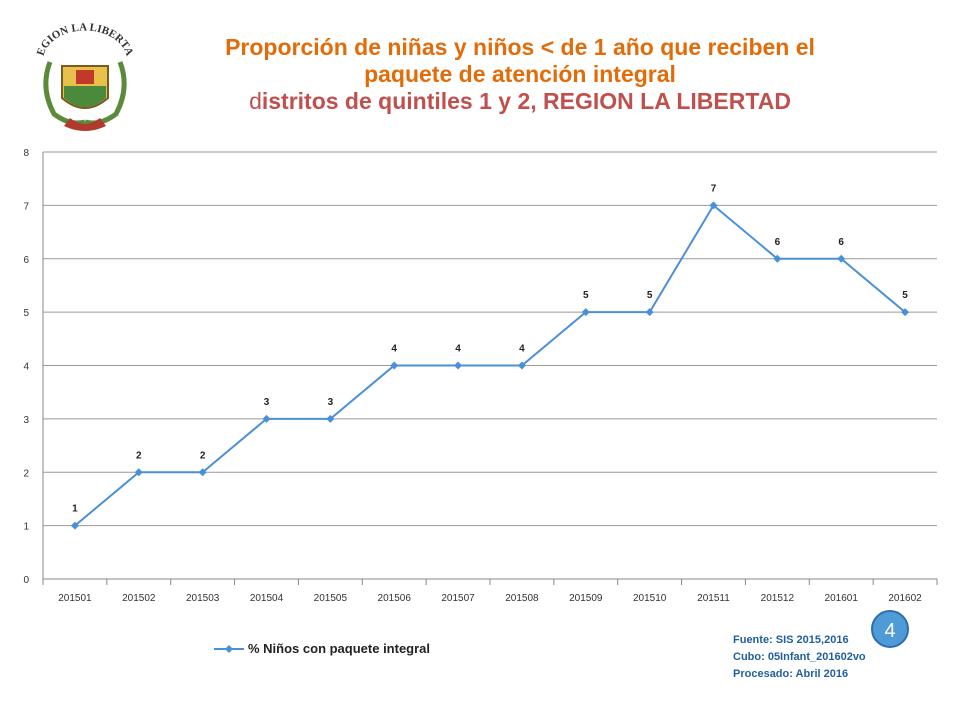  What do you see at coordinates (26, 153) in the screenshot?
I see `y-tick-label: 8` at bounding box center [26, 153].